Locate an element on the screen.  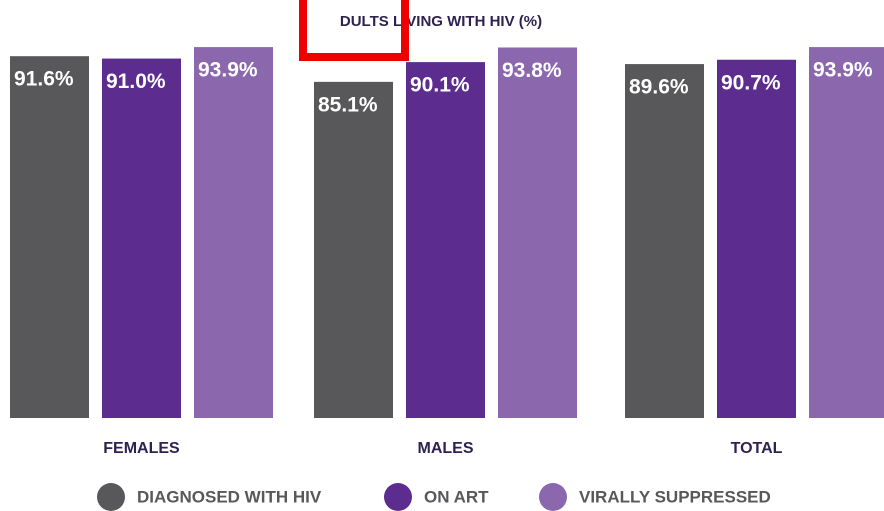
x-tick-label: FEMALES is located at coordinates (141, 448).